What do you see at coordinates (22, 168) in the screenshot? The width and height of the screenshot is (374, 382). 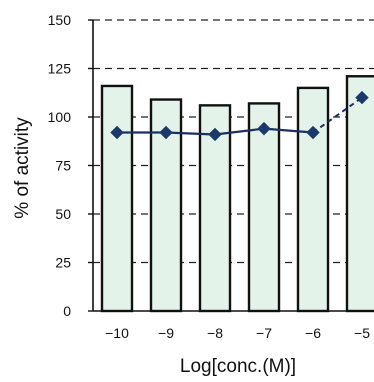 I see `y-axis-label: % of activity` at bounding box center [22, 168].